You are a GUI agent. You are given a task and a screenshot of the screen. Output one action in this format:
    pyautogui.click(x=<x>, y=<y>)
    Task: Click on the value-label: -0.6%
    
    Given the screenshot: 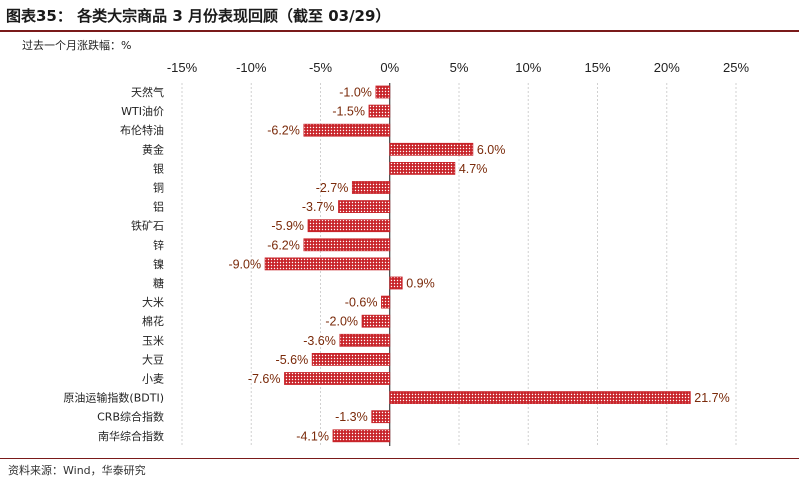 What is the action you would take?
    pyautogui.click(x=361, y=303)
    